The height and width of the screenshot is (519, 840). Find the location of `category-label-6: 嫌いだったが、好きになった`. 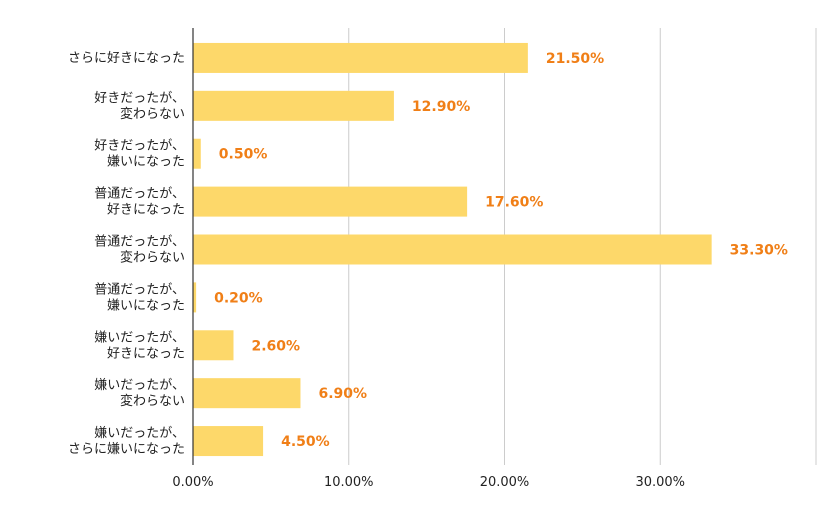

category-label-6: 嫌いだったが、好きになった is located at coordinates (139, 345).